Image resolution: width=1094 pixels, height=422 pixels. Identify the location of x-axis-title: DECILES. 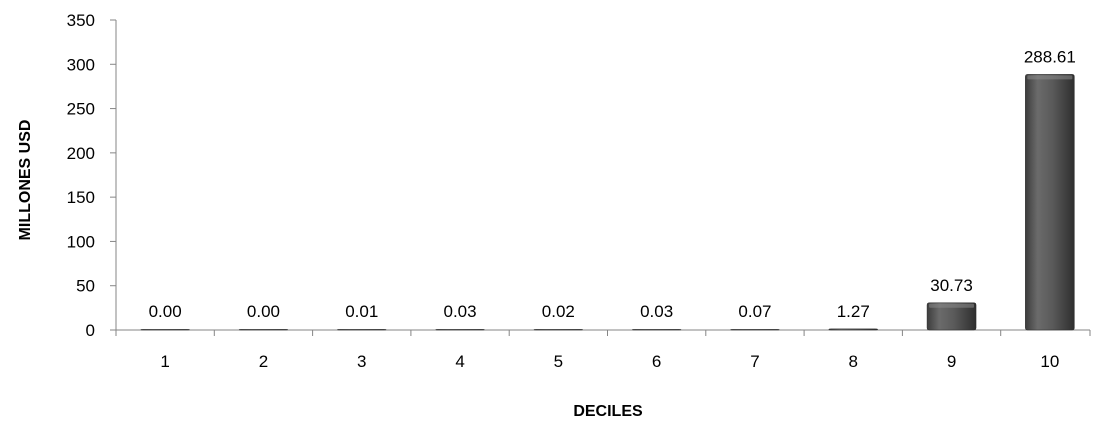
(608, 411).